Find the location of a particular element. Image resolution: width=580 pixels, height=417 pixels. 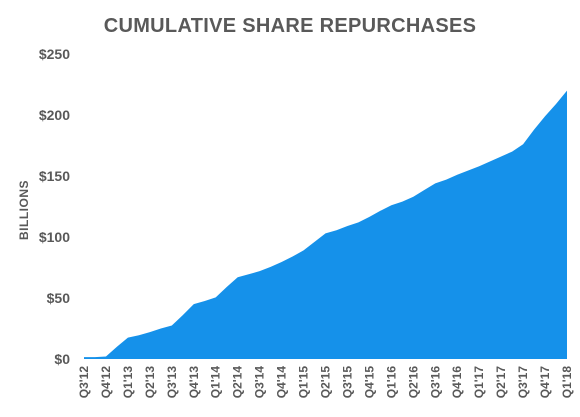

x-tick-label: Q4'16 is located at coordinates (457, 382).